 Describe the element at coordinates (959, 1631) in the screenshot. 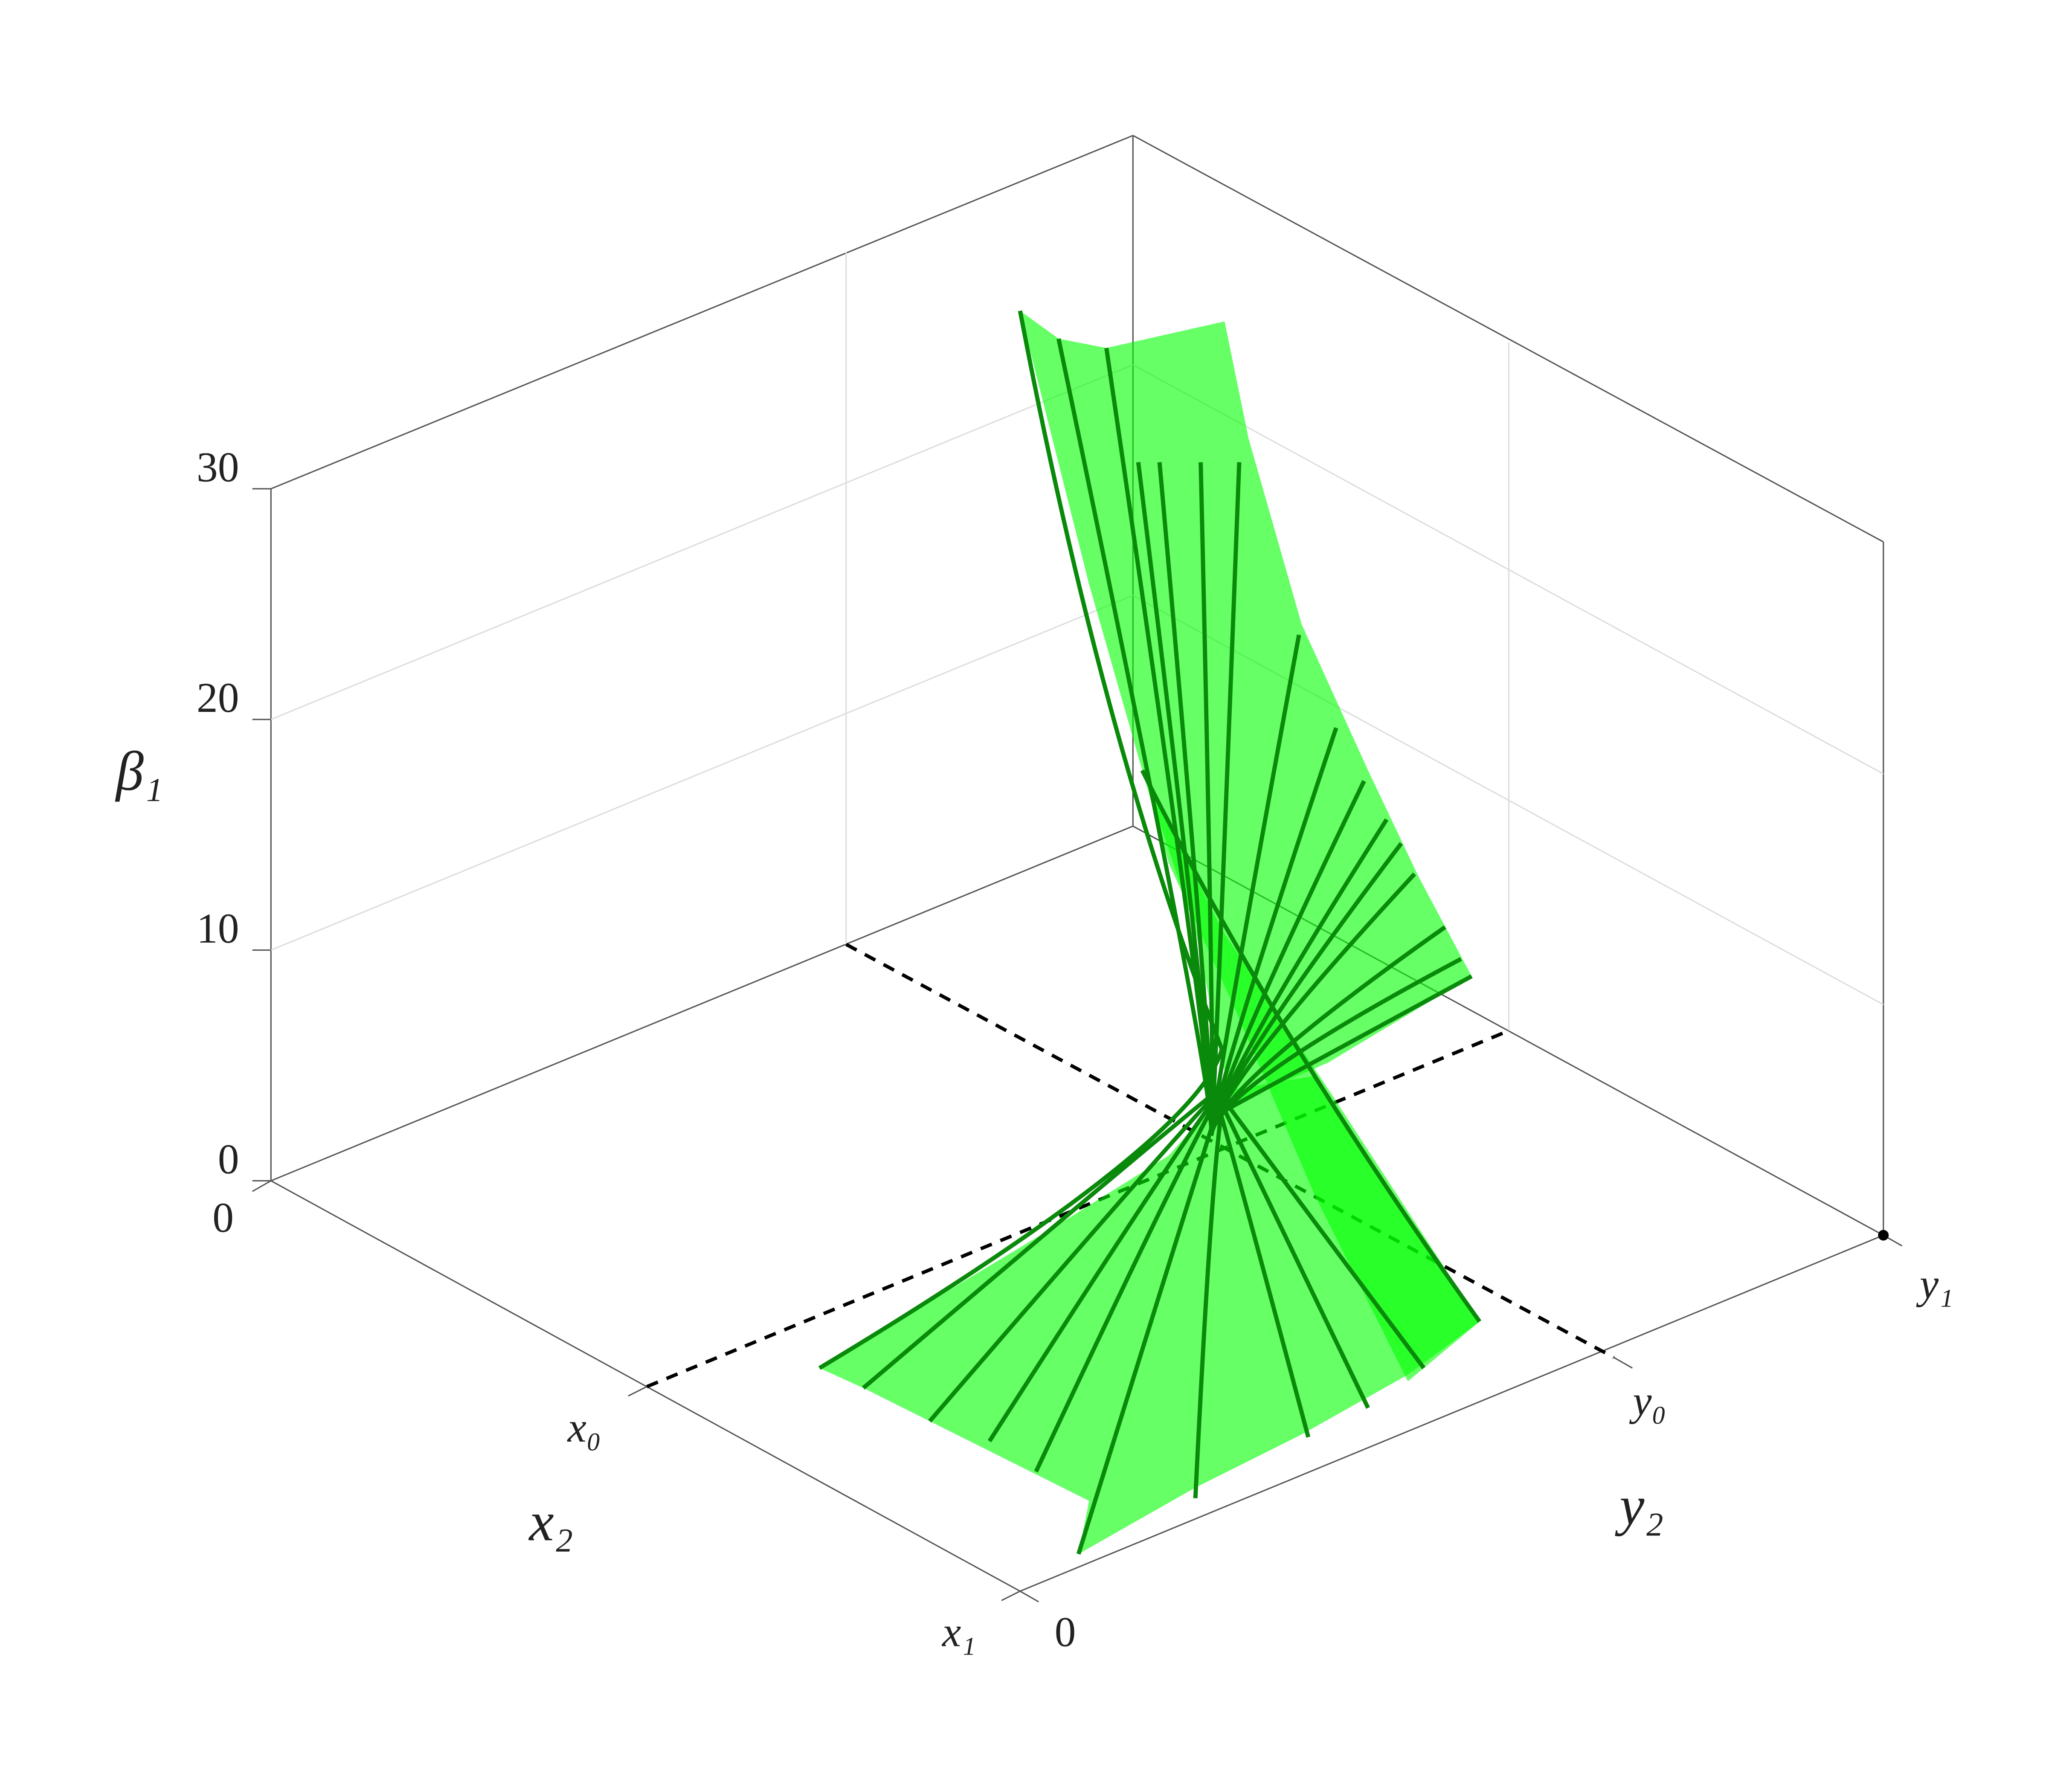

I see `x-tick-label: x₁` at that location.